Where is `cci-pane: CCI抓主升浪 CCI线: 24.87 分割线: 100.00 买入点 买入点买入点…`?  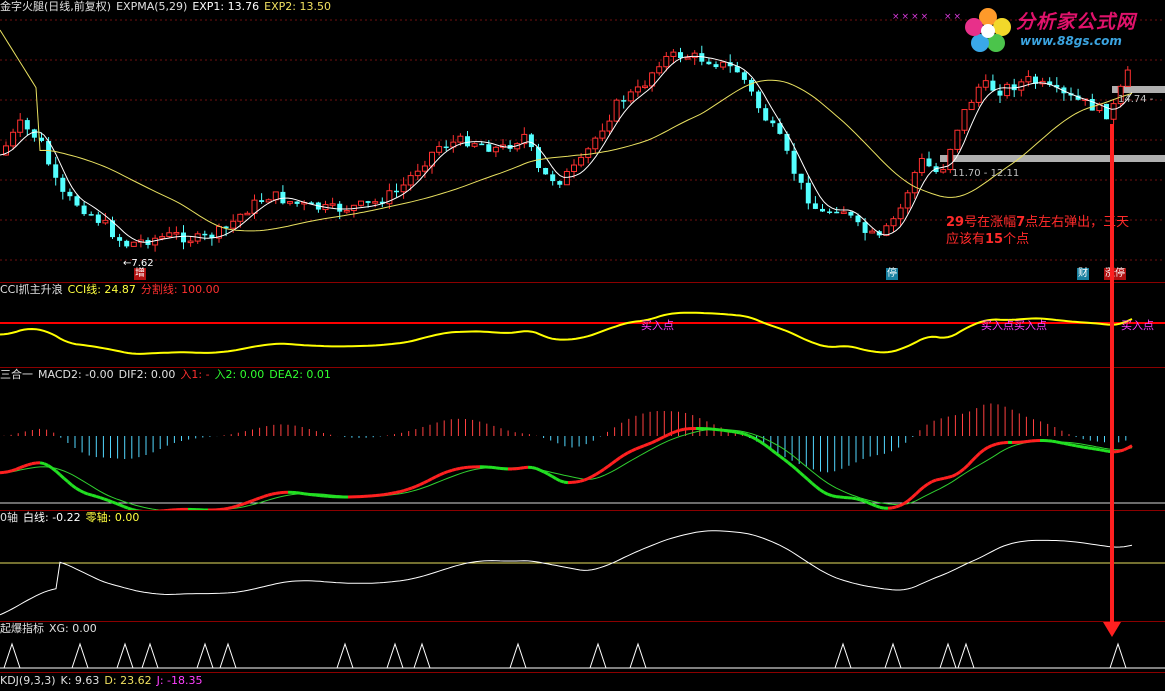
cci-pane: CCI抓主升浪 CCI线: 24.87 分割线: 100.00 买入点 买入点买入点… is located at coordinates (582, 325).